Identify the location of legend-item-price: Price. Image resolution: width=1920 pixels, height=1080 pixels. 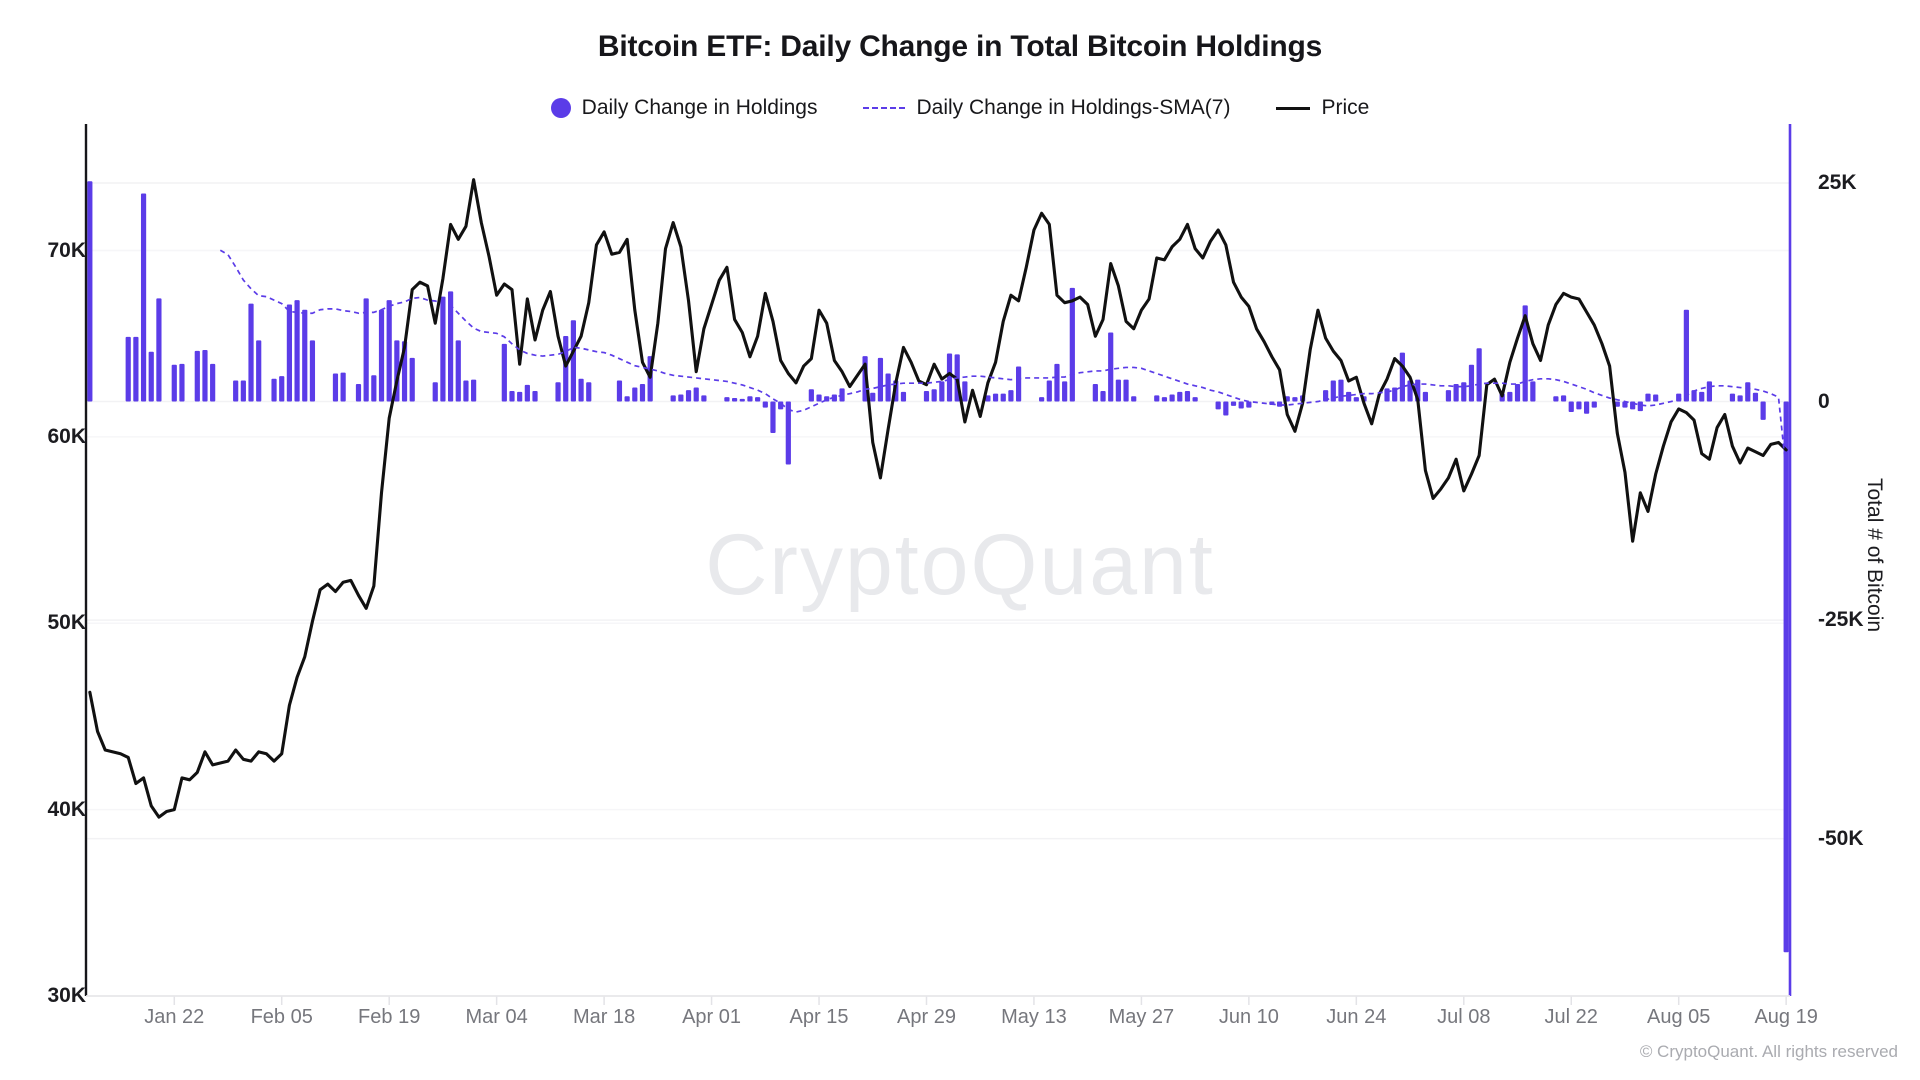
(1322, 108).